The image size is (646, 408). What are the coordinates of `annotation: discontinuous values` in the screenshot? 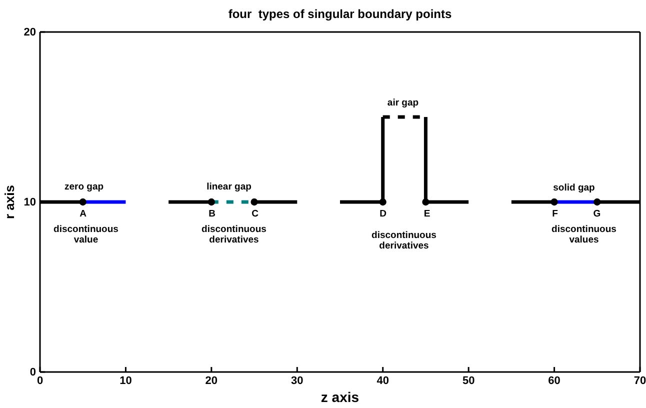 It's located at (584, 235).